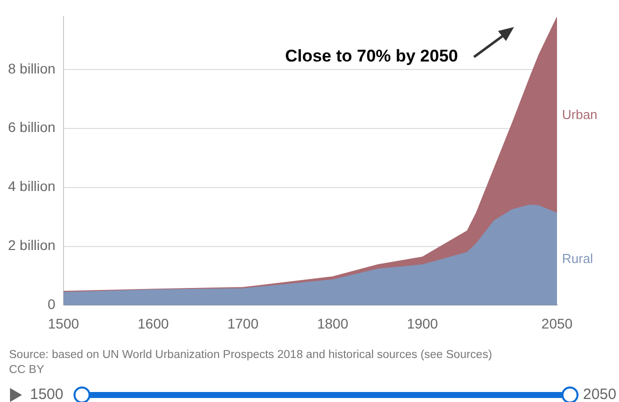 The width and height of the screenshot is (619, 402). Describe the element at coordinates (578, 258) in the screenshot. I see `series-label: Rural` at that location.